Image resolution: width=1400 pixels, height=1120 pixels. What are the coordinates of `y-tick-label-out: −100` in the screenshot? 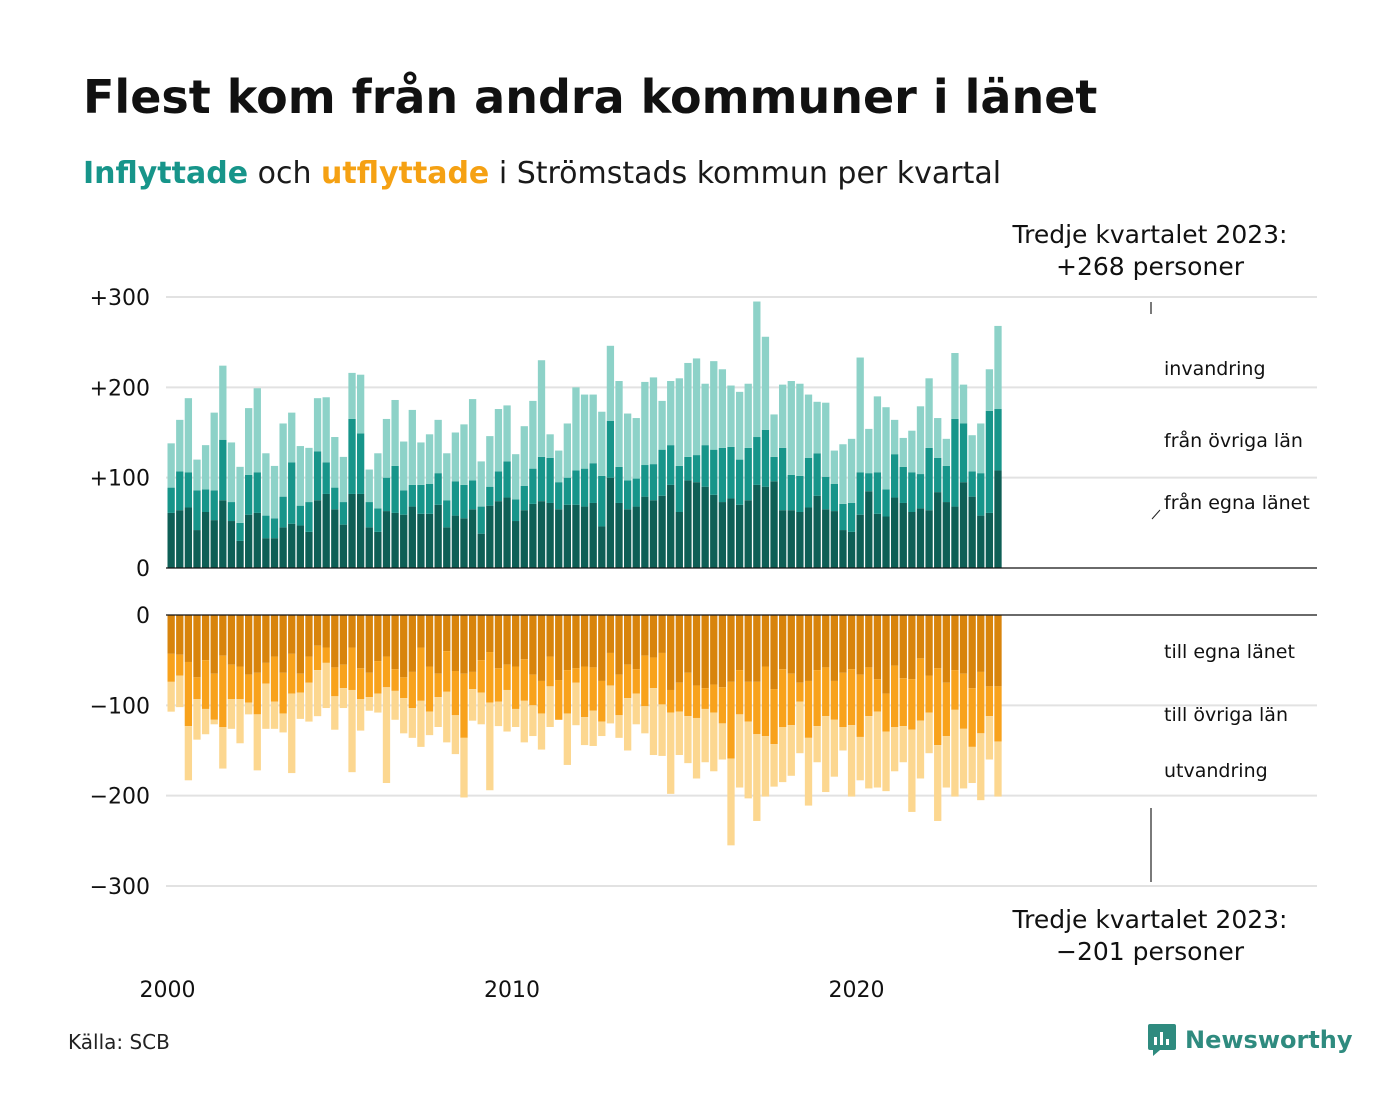 It's located at (120, 706).